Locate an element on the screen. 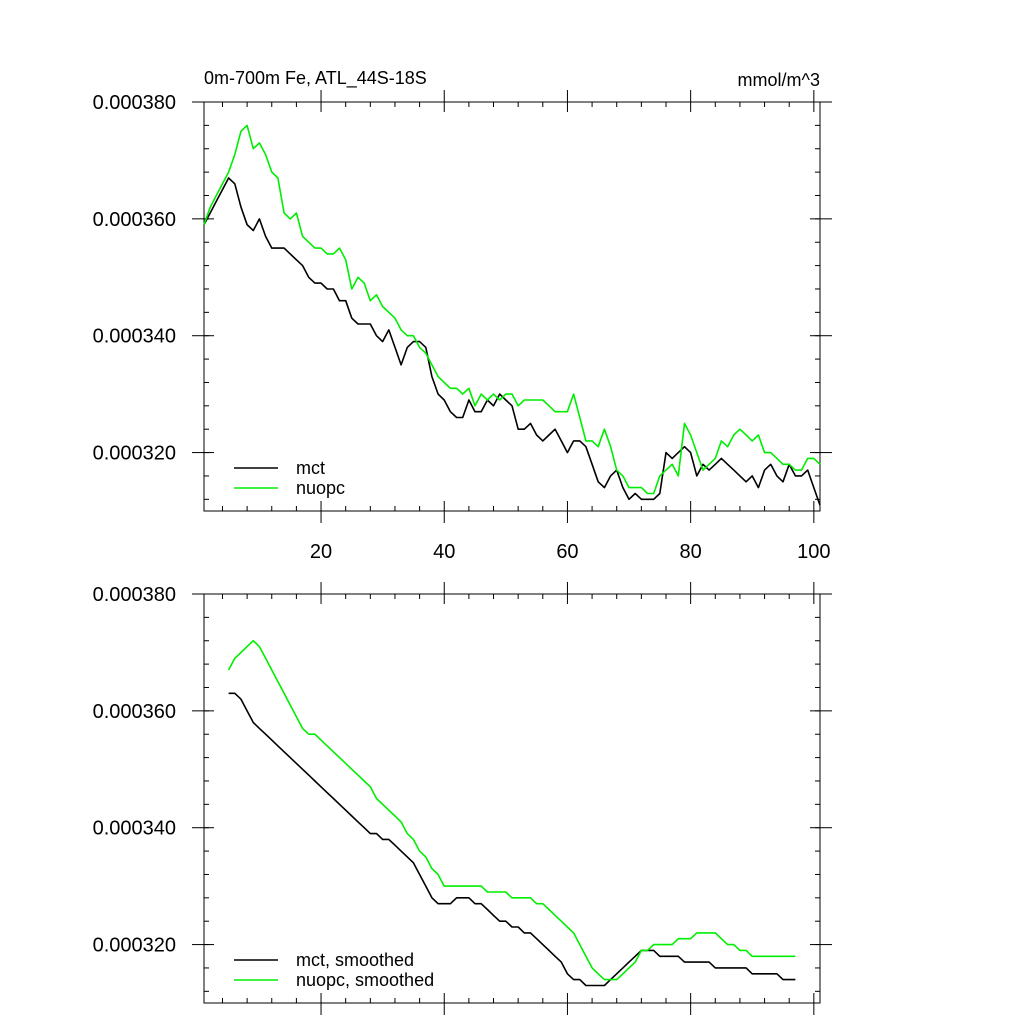 The height and width of the screenshot is (1024, 1024). x-tick-label: 20 is located at coordinates (321, 552).